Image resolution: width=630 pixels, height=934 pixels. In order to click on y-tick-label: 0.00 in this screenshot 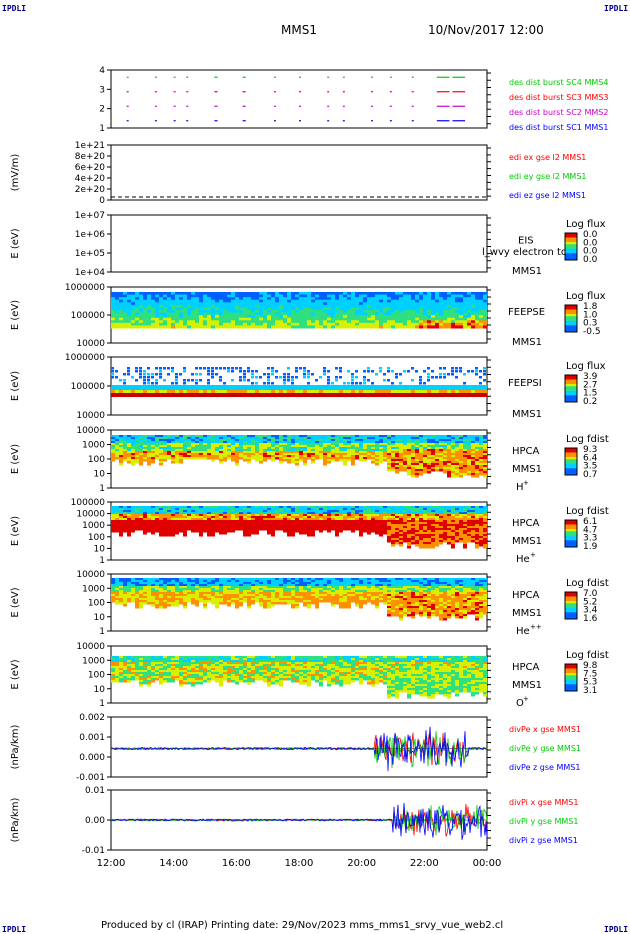, I will do `click(95, 821)`.